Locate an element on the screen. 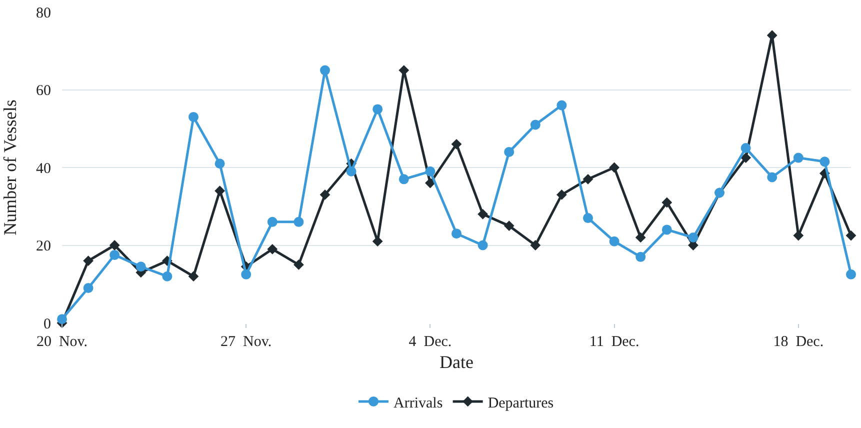 The image size is (861, 428). y-tick-label: 0 is located at coordinates (47, 324).